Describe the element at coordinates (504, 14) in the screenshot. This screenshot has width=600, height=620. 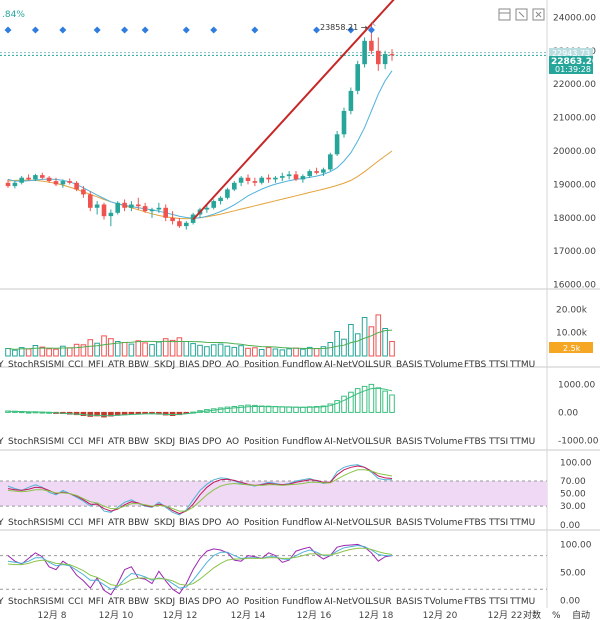
I see `layout-icon` at that location.